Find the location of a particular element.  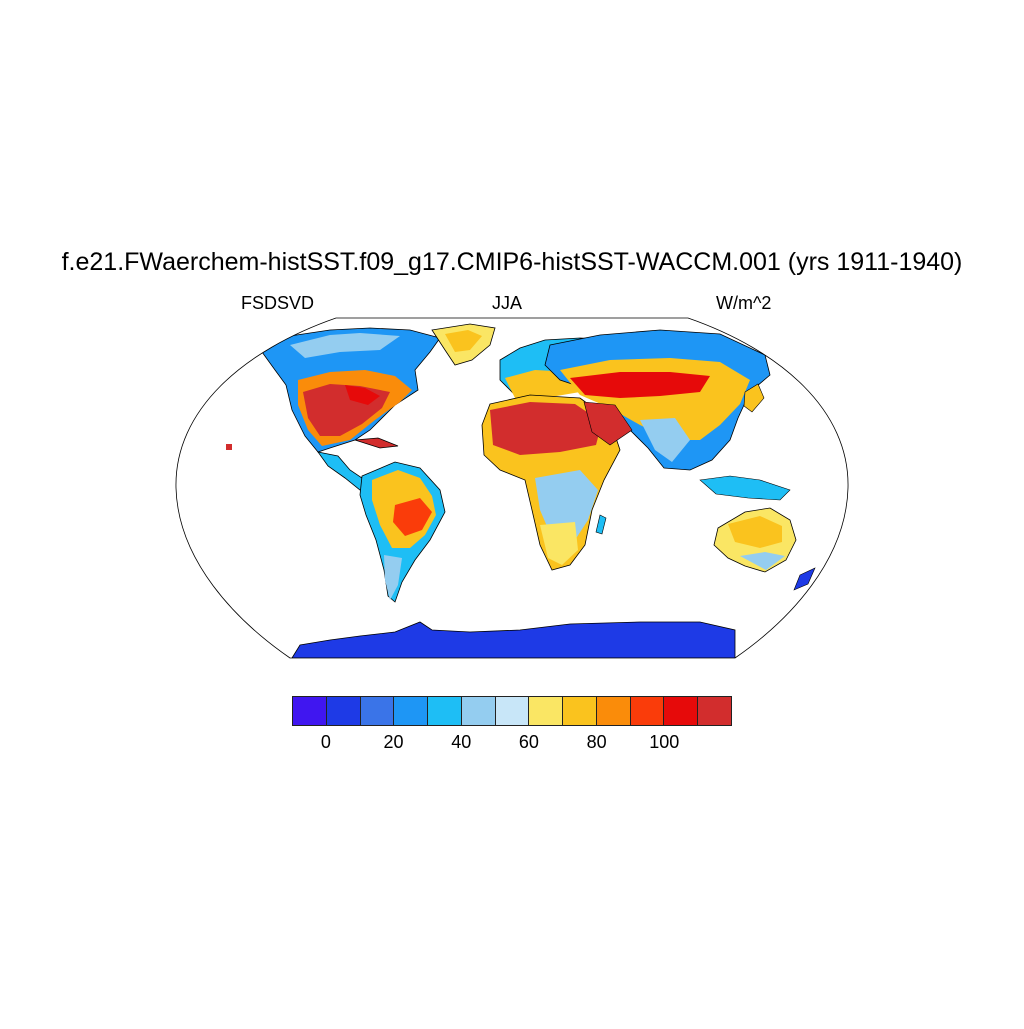

antarctica is located at coordinates (513, 639).